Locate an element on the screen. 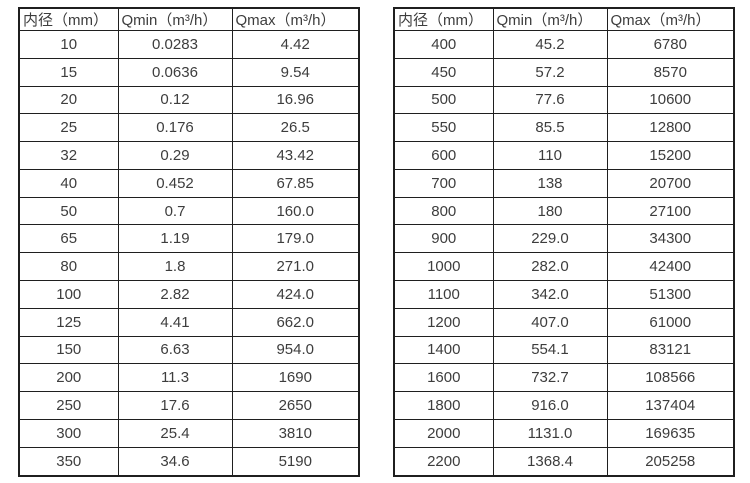  table-cell: 2000 is located at coordinates (443, 433).